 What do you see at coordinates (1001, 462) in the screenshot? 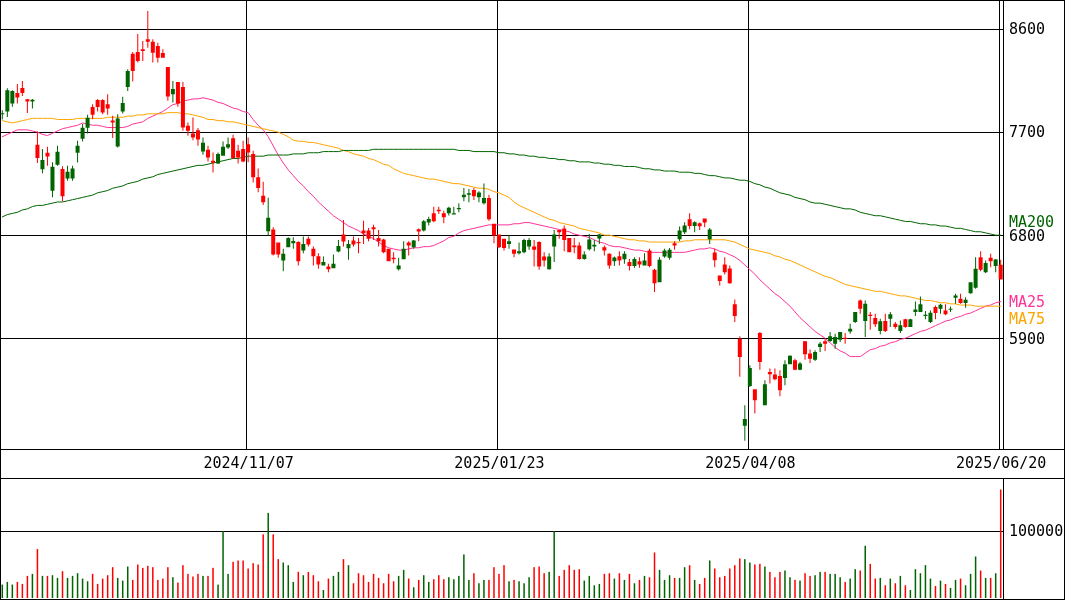
I see `x-tick-label: 2025/06/20` at bounding box center [1001, 462].